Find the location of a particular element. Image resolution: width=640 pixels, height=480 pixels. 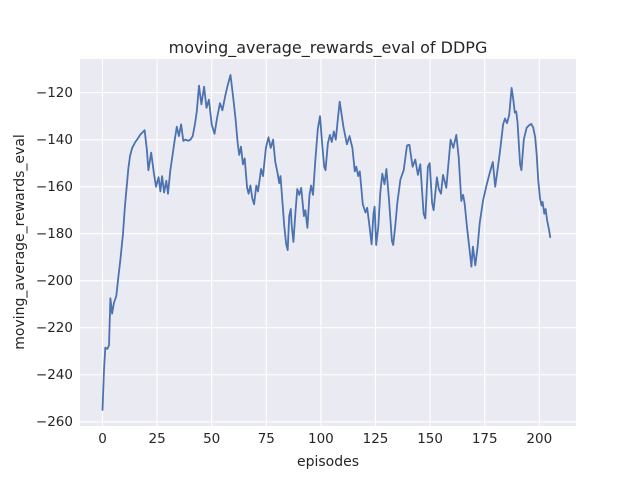

chart-title: moving_average_rewards_eval of DDPG is located at coordinates (328, 47).